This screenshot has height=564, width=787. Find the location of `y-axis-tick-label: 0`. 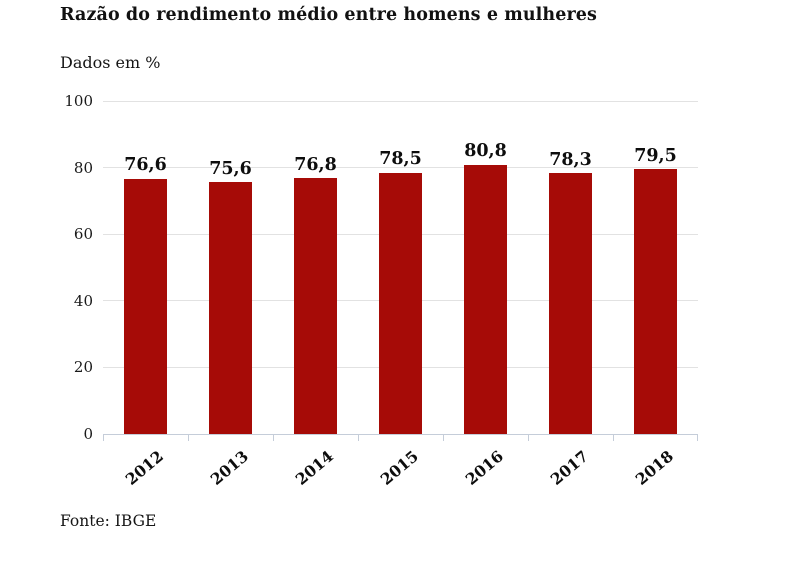

y-axis-tick-label: 0 is located at coordinates (88, 434).